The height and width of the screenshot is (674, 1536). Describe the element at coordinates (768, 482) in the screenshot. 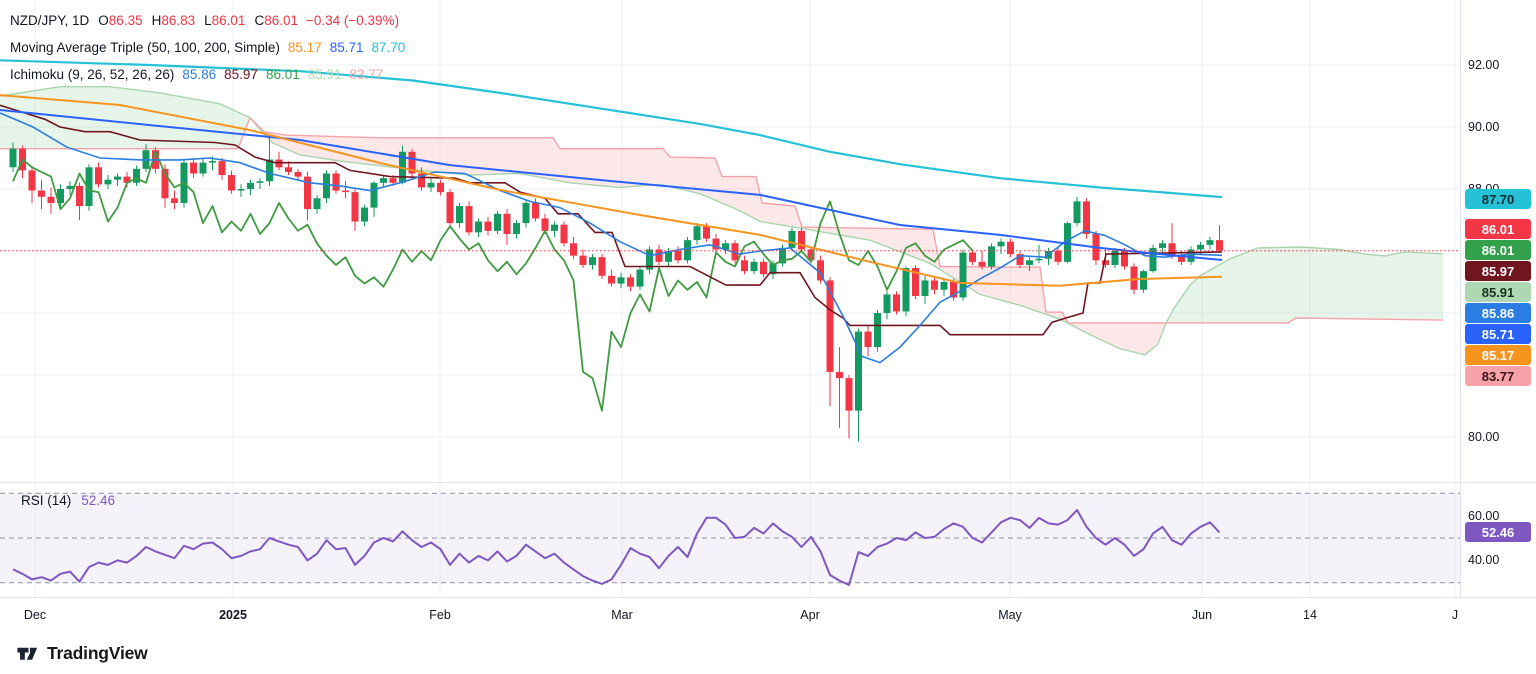

I see `pane-divider` at that location.